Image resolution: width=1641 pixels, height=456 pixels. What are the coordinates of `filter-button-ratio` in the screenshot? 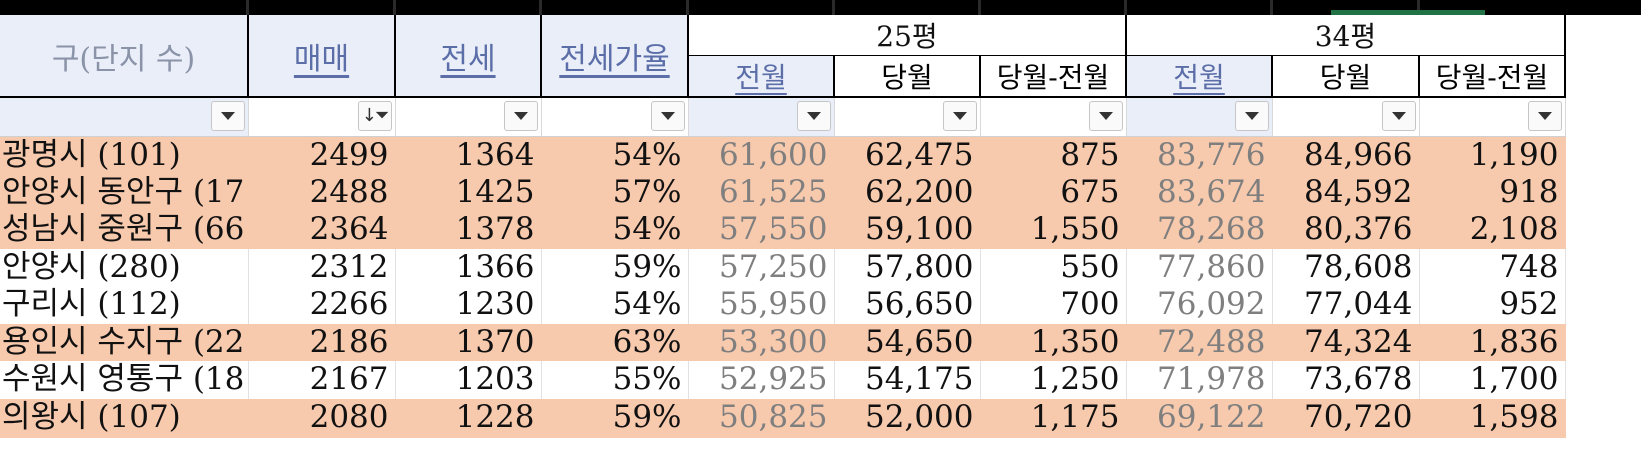 It's located at (667, 116).